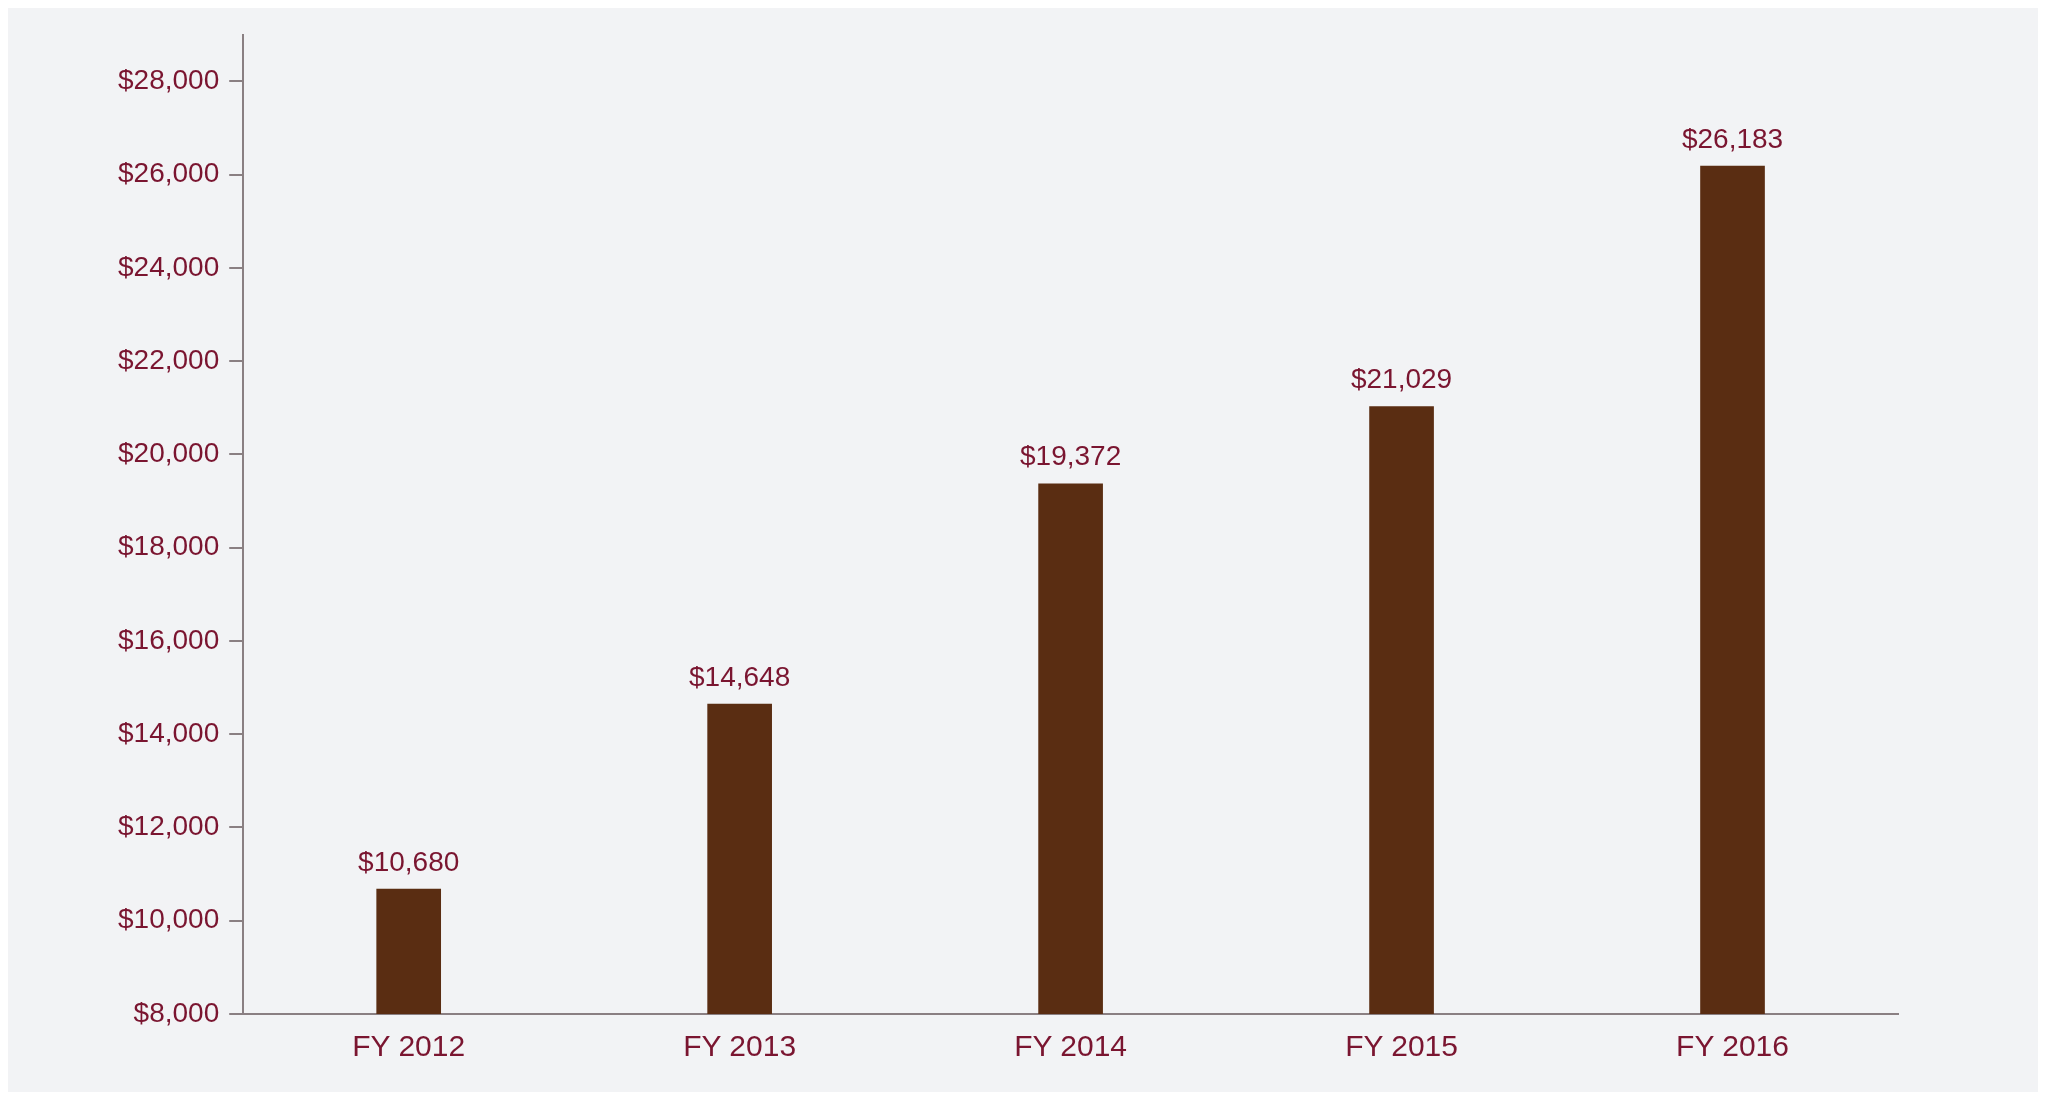 This screenshot has height=1100, width=2056. What do you see at coordinates (168, 359) in the screenshot?
I see `y-tick-label: $22,000` at bounding box center [168, 359].